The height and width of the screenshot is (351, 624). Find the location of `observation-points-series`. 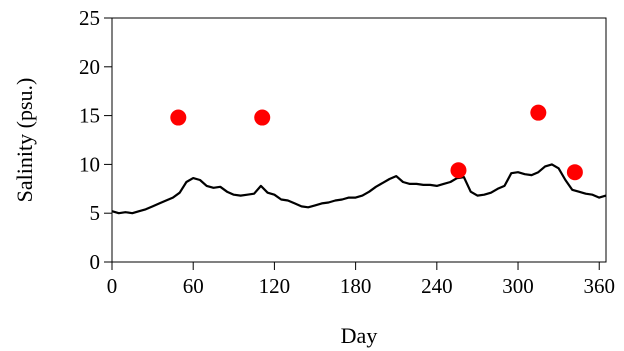

observation-points-series is located at coordinates (376, 142).